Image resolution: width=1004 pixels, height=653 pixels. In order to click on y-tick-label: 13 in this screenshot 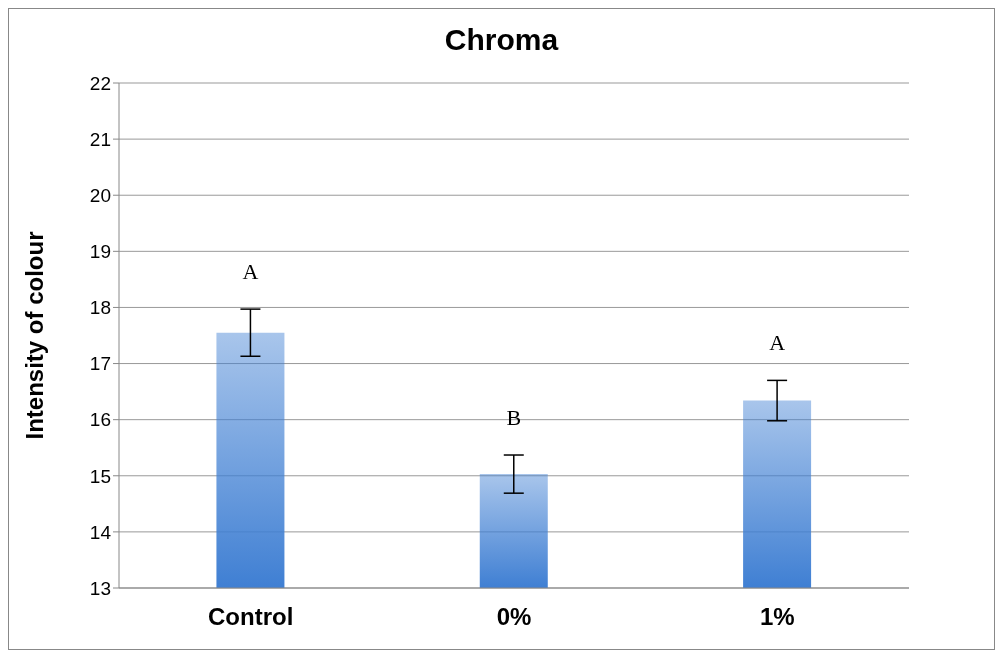, I will do `click(100, 588)`.